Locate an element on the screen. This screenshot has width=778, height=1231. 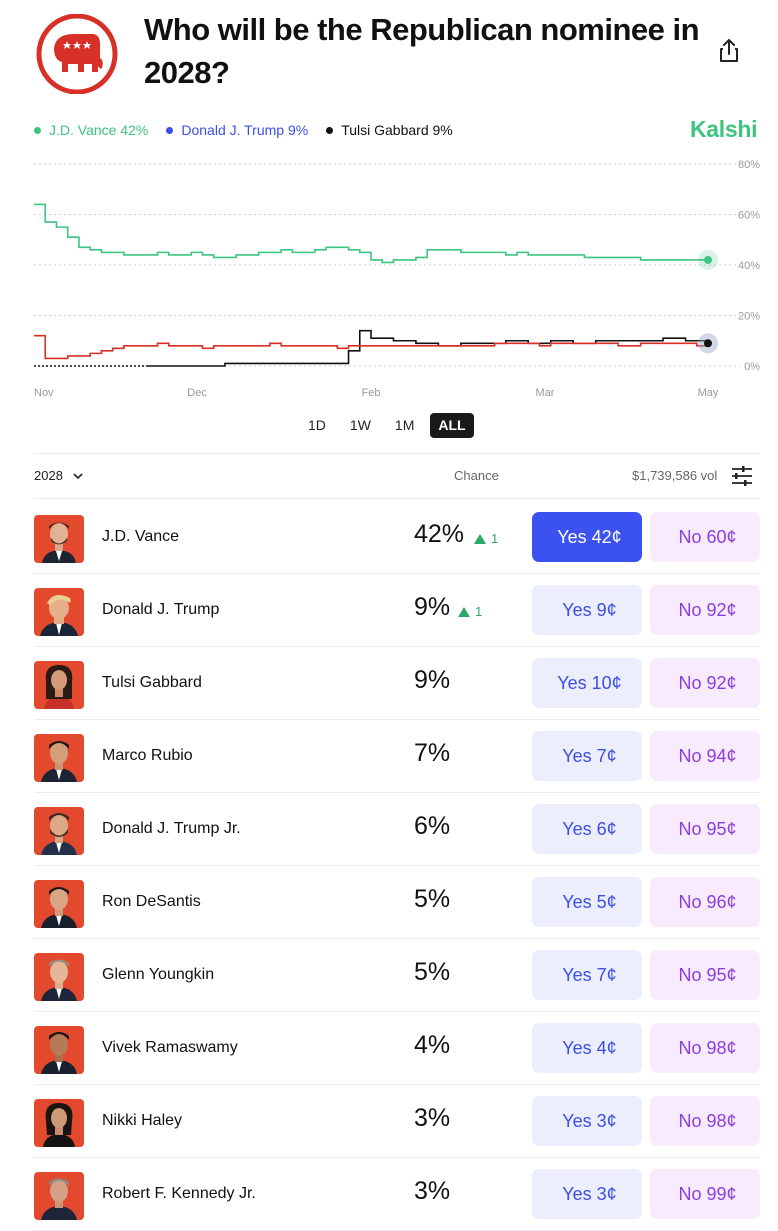
no-price: 99¢ is located at coordinates (721, 1193).